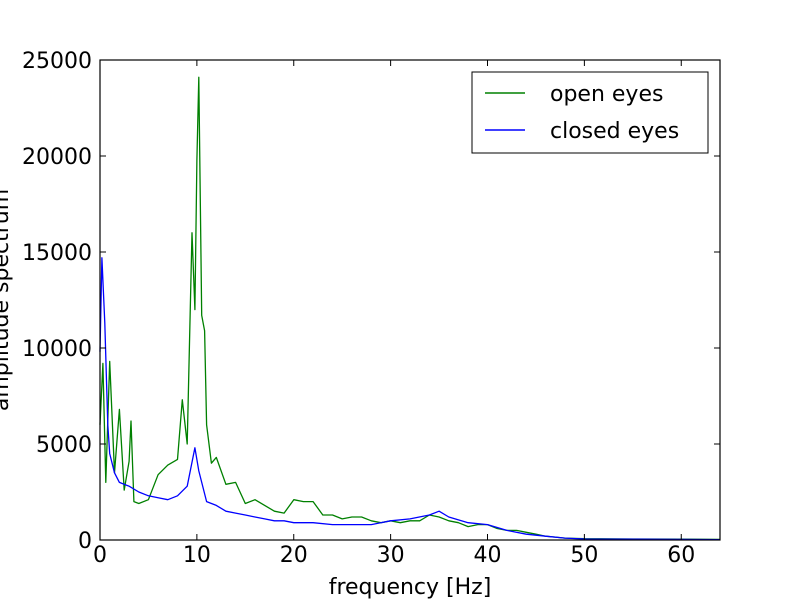 This screenshot has width=800, height=600. I want to click on y-tick-label: 15000, so click(57, 253).